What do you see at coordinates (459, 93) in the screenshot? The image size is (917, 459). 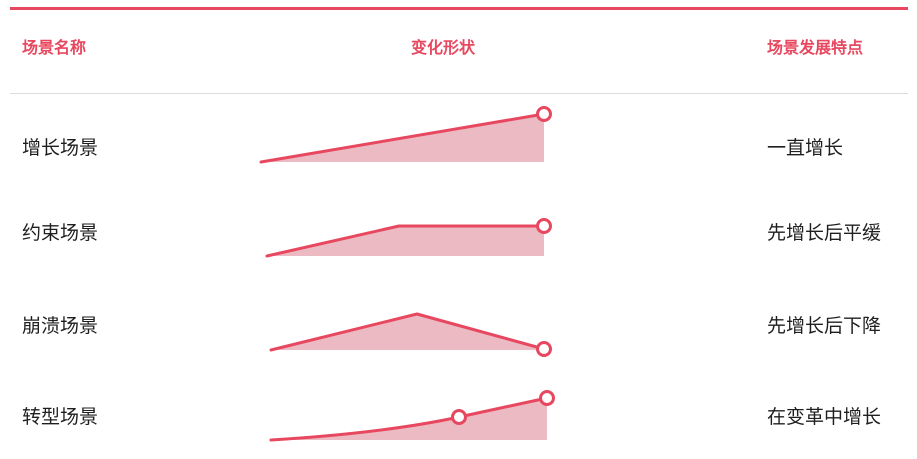 I see `header-divider` at bounding box center [459, 93].